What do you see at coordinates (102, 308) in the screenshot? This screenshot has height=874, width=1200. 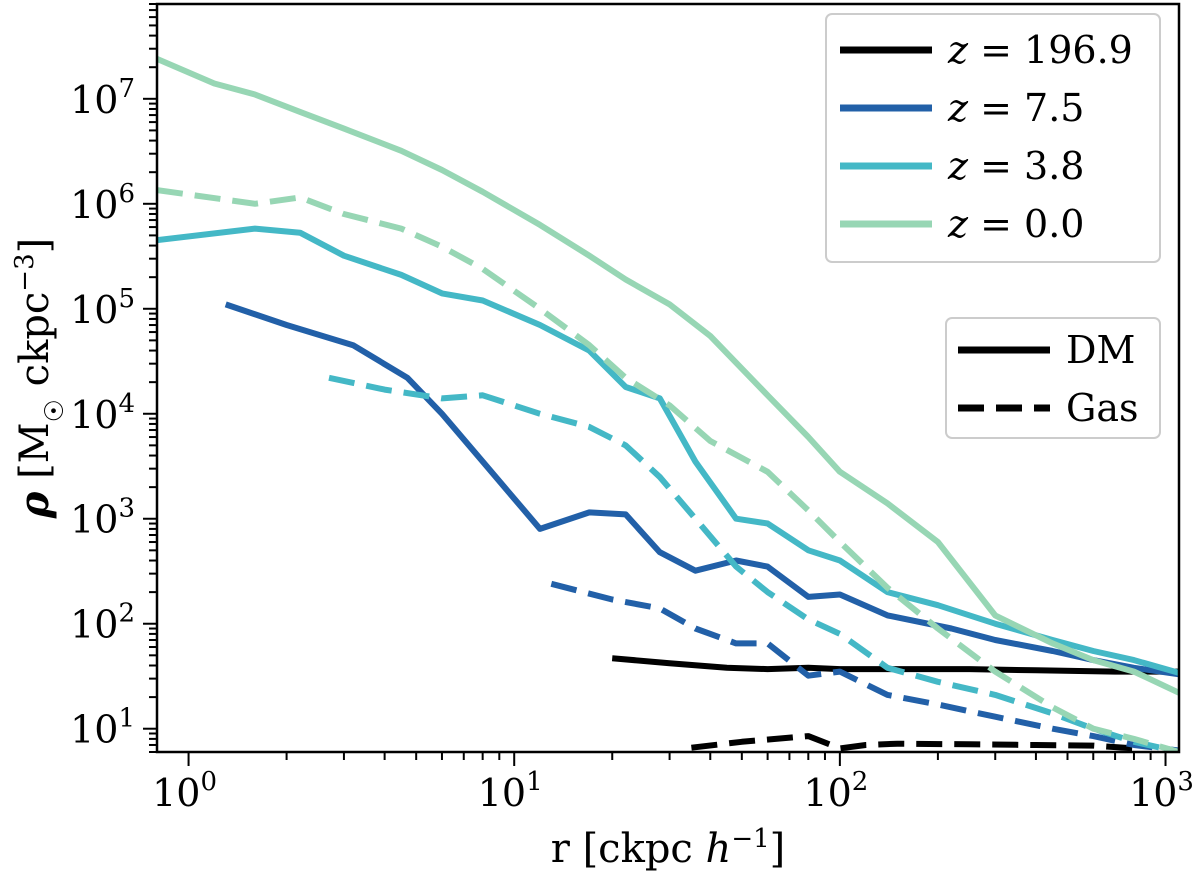 I see `y-tick-label: 105` at bounding box center [102, 308].